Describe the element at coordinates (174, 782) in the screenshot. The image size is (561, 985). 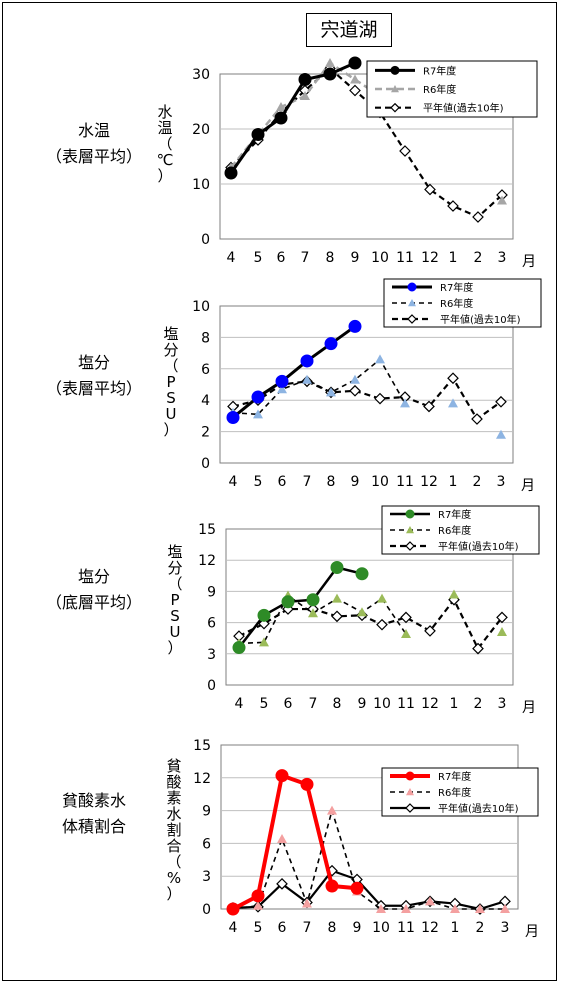
I see `y-axis-label-char: 酸` at that location.